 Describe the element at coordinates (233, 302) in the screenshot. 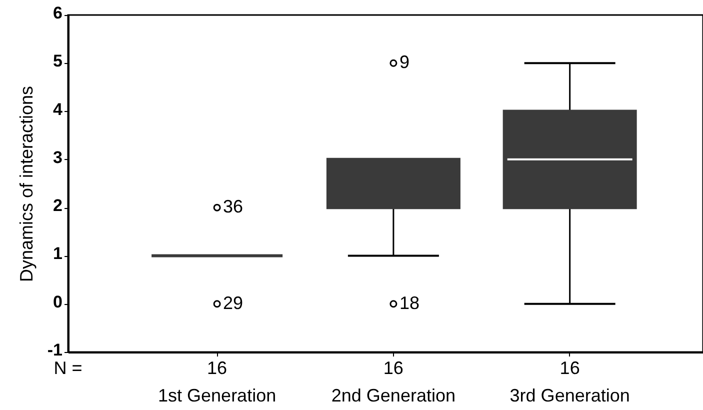

I see `annotation: 29` at that location.